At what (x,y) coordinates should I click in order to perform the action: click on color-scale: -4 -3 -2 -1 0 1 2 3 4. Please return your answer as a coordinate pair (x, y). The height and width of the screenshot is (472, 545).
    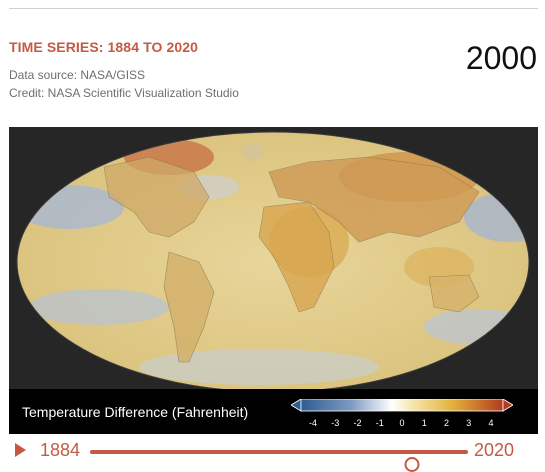
    Looking at the image, I should click on (402, 414).